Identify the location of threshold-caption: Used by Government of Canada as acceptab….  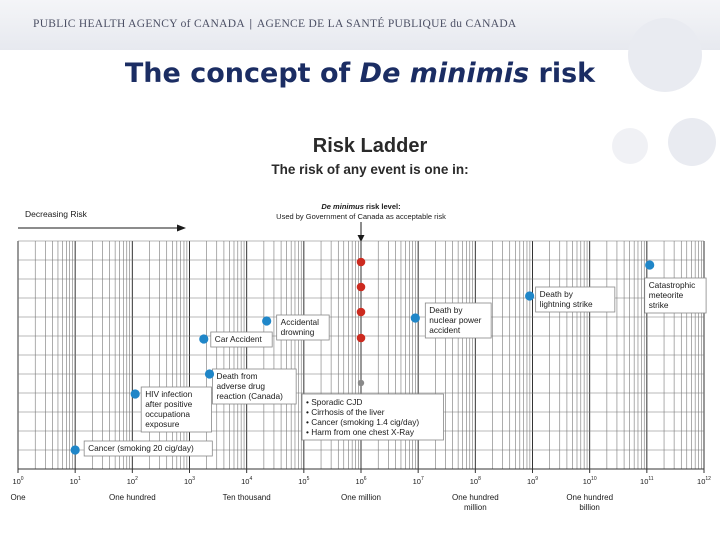
(361, 216).